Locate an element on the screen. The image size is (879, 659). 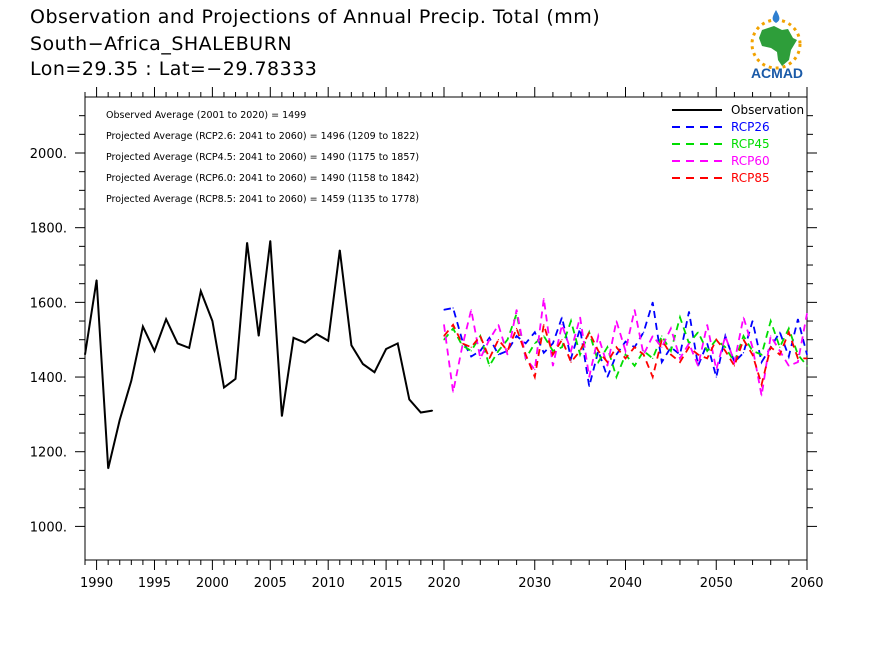
legend-label-observation: Observation is located at coordinates (767, 110).